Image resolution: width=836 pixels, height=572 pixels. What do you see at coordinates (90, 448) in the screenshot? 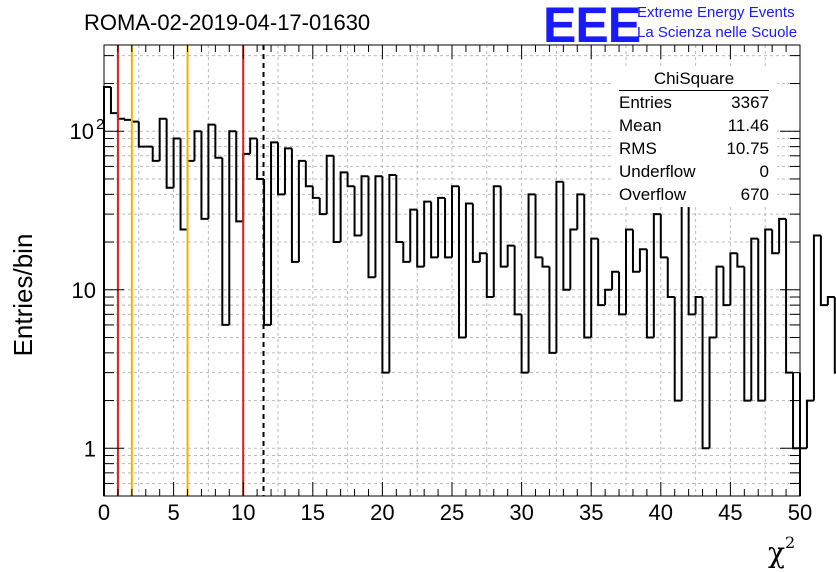
I see `y-tick-label: 1` at bounding box center [90, 448].